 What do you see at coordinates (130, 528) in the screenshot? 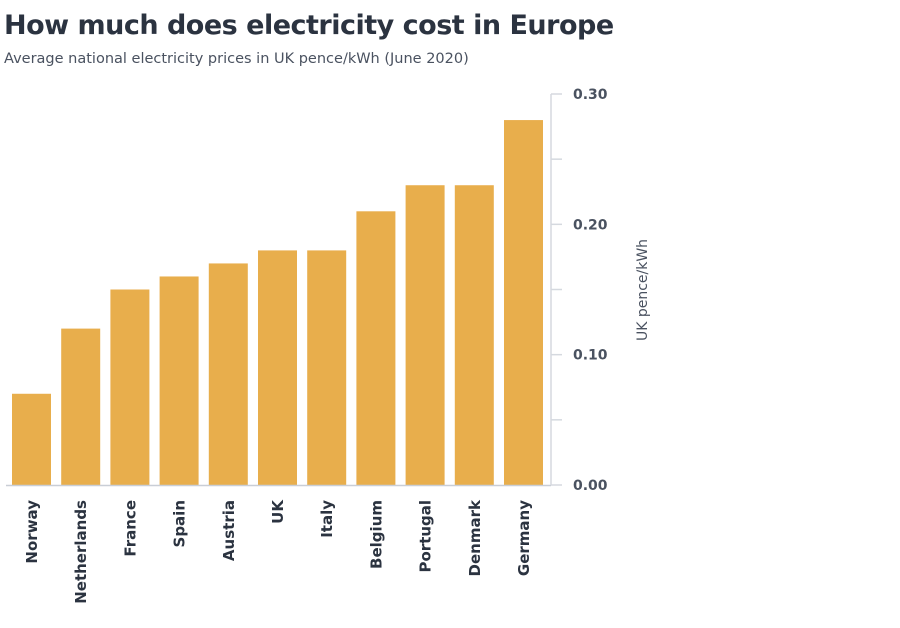
I see `x-tick-label: France` at bounding box center [130, 528].